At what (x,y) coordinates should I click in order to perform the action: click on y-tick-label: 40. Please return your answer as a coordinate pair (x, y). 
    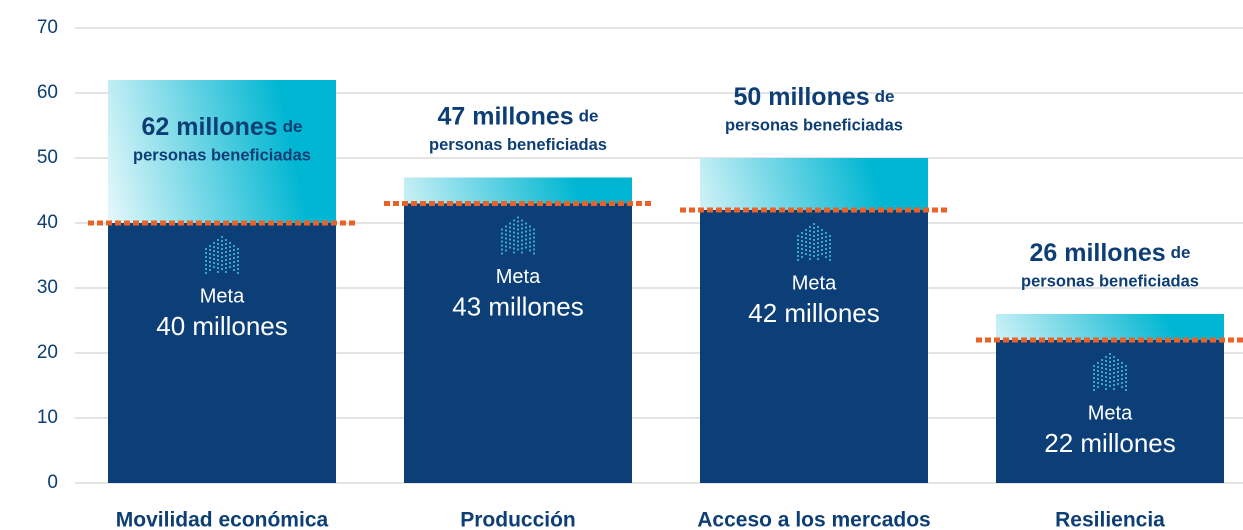
    Looking at the image, I should click on (47, 222).